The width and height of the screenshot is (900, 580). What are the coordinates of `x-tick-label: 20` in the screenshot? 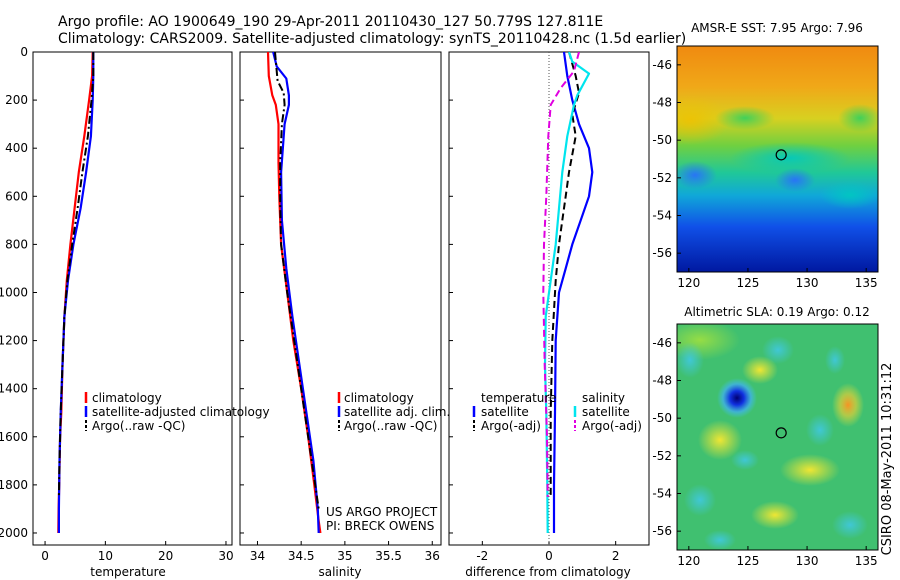 It's located at (165, 556).